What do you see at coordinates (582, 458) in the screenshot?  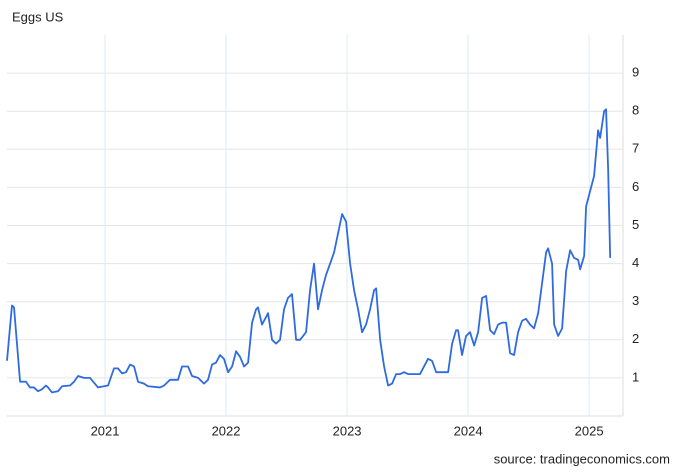 I see `source: source: tradingeconomics.com` at bounding box center [582, 458].